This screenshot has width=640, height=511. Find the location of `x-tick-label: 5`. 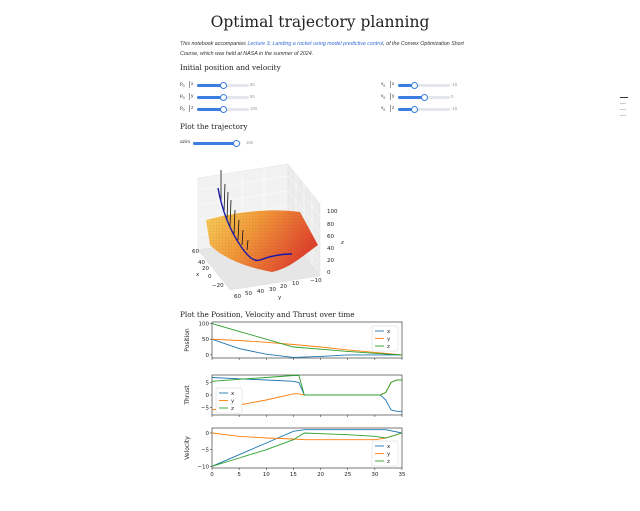

x-tick-label: 5 is located at coordinates (239, 475).